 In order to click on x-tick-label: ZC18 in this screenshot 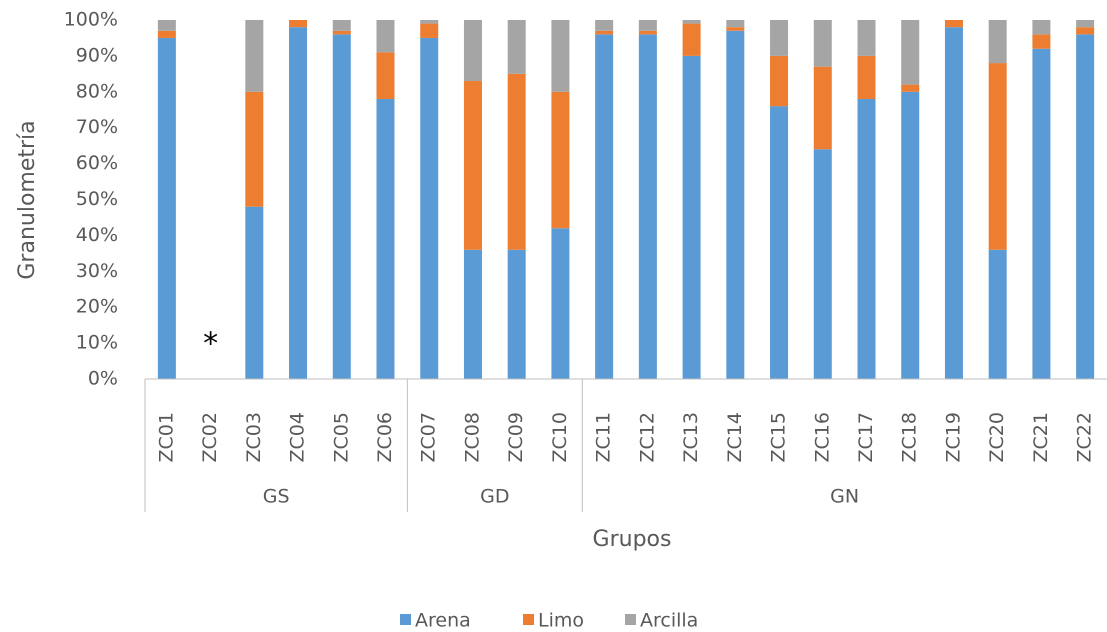, I will do `click(910, 437)`.